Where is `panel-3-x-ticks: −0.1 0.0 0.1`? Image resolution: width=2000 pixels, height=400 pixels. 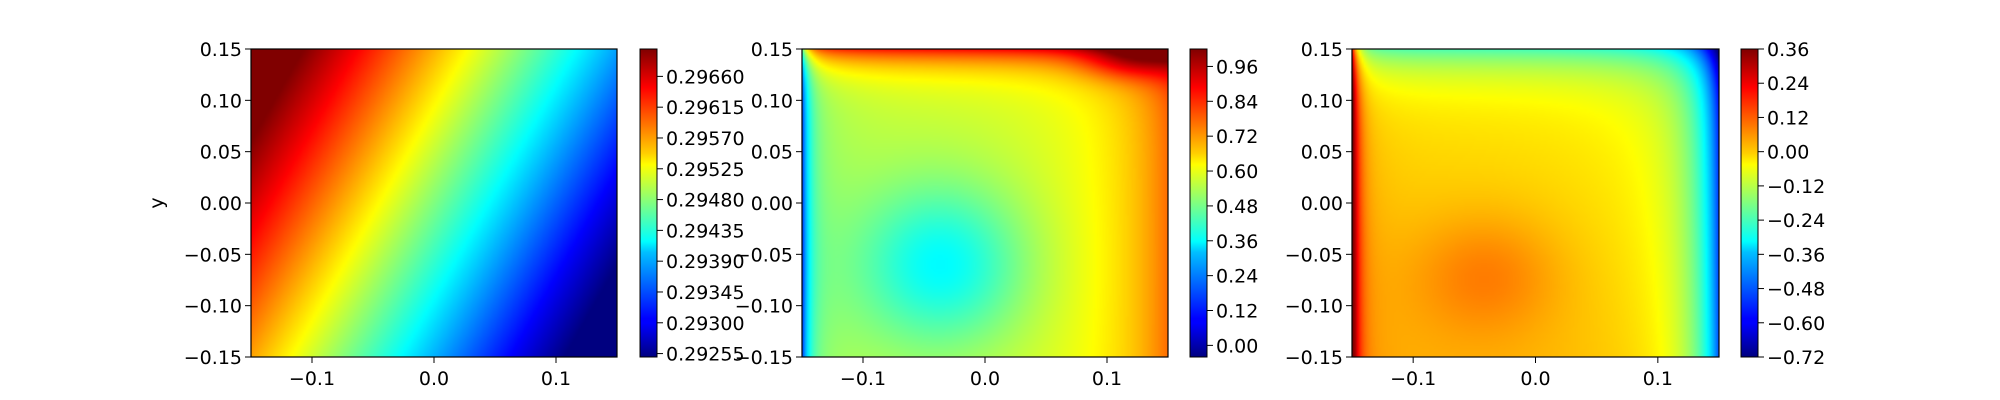
panel-3-x-ticks: −0.1 0.0 0.1 is located at coordinates (1531, 373).